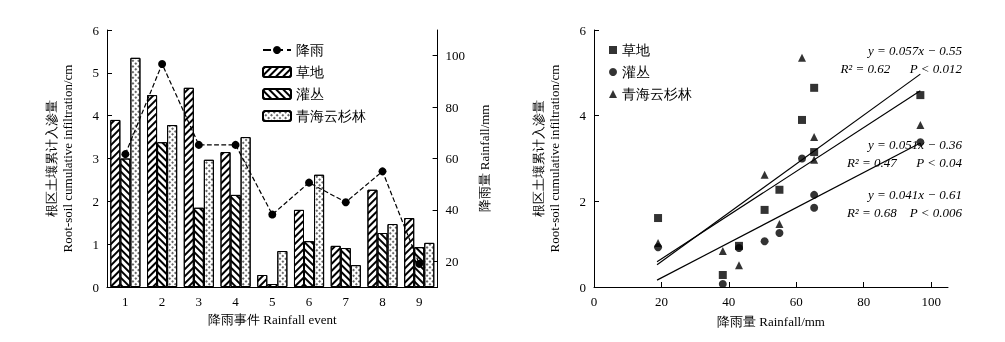 The width and height of the screenshot is (1005, 342). I want to click on y-tick-label: 3, so click(95, 158).